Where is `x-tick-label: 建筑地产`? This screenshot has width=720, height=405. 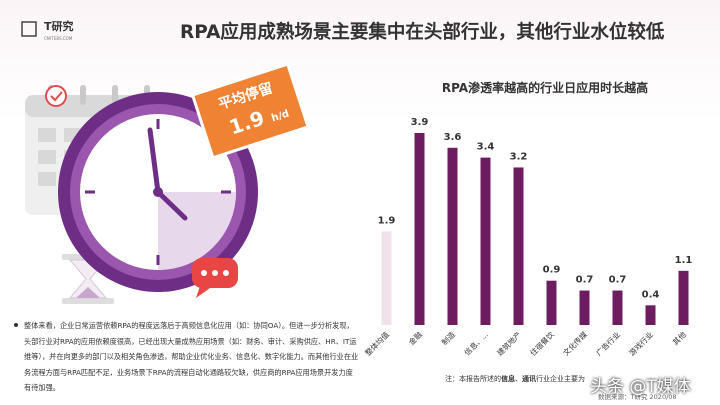
x-tick-label: 建筑地产 is located at coordinates (509, 343).